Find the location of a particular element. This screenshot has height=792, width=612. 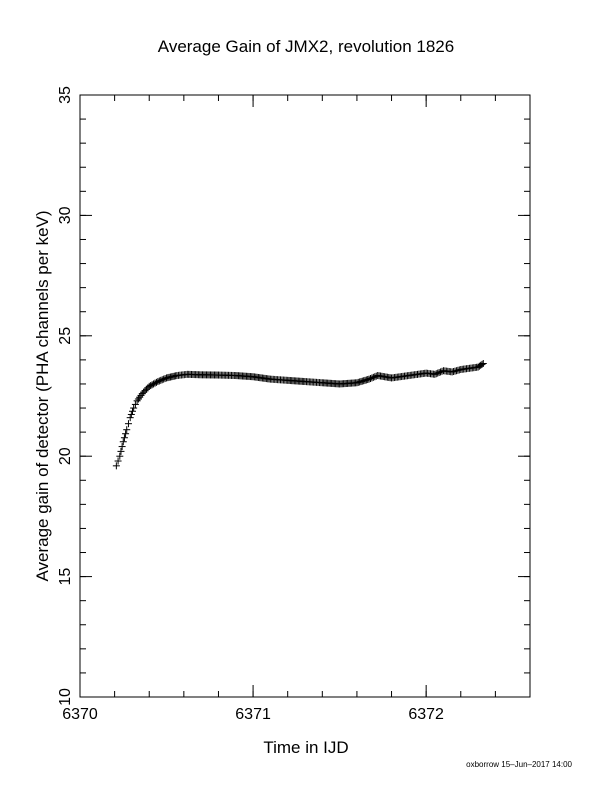

footer-note: oxborrow 15–Jun–2017 14:00 is located at coordinates (519, 764).